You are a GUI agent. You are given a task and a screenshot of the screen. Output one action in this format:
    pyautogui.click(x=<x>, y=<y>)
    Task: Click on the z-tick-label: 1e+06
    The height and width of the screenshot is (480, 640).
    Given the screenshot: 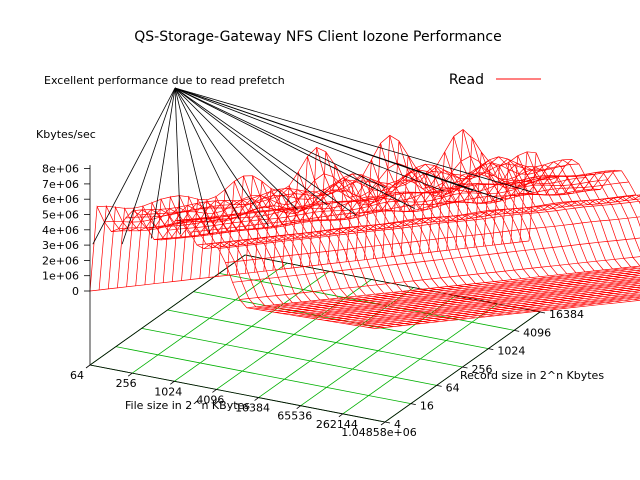 What is the action you would take?
    pyautogui.click(x=60, y=276)
    